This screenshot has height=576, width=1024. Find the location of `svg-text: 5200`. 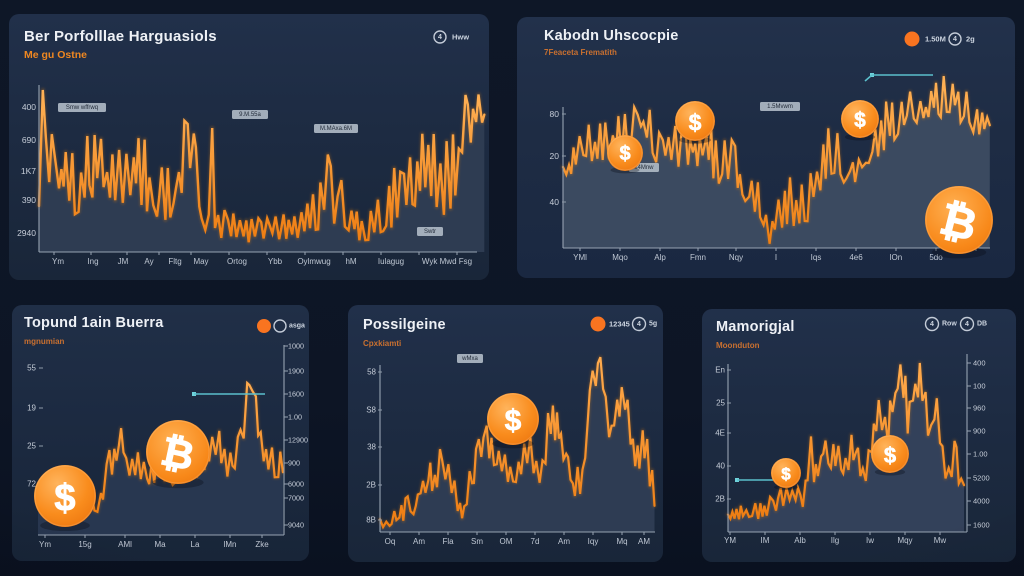

svg-text: 5200 is located at coordinates (981, 478).